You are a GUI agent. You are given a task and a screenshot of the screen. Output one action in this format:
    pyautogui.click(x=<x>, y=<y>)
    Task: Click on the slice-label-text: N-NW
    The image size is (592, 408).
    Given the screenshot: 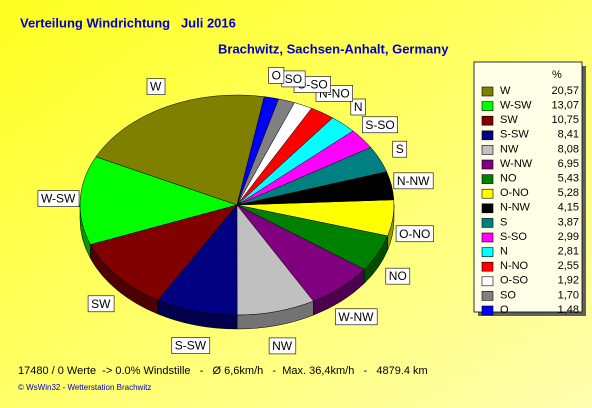 What is the action you would take?
    pyautogui.click(x=413, y=181)
    